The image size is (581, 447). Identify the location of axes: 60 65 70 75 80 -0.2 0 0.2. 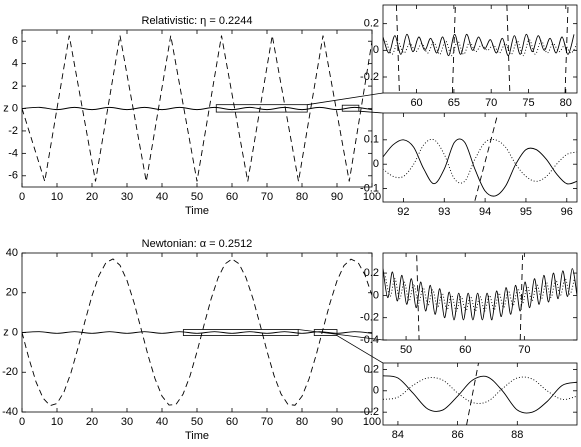
(469, 56).